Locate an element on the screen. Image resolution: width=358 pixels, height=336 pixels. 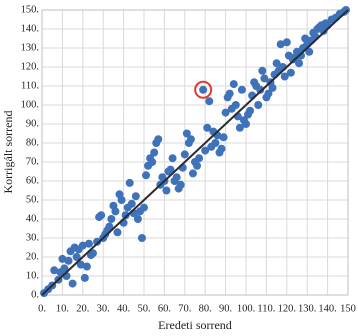
y-tick-label: 10. is located at coordinates (32, 275).